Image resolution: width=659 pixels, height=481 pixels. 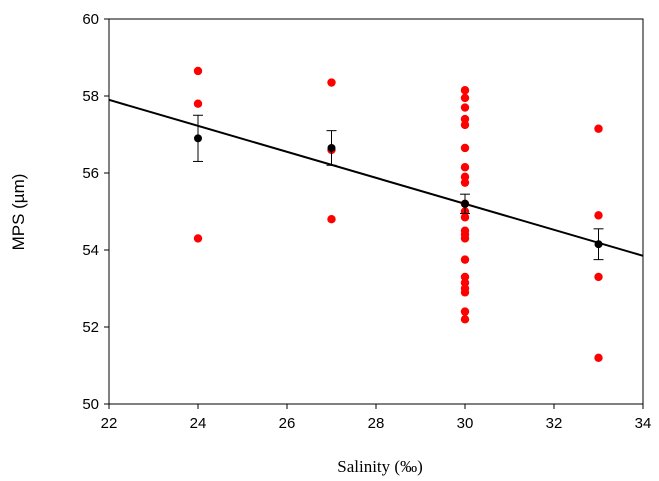 What do you see at coordinates (198, 423) in the screenshot?
I see `x-tick-label: 24` at bounding box center [198, 423].